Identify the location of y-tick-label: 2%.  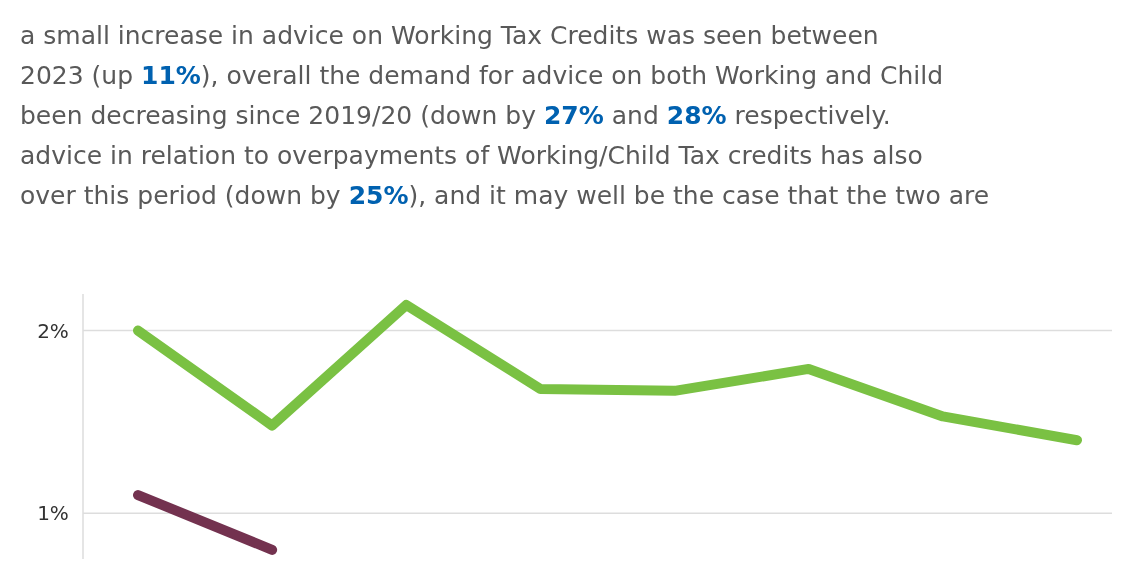
(53, 330).